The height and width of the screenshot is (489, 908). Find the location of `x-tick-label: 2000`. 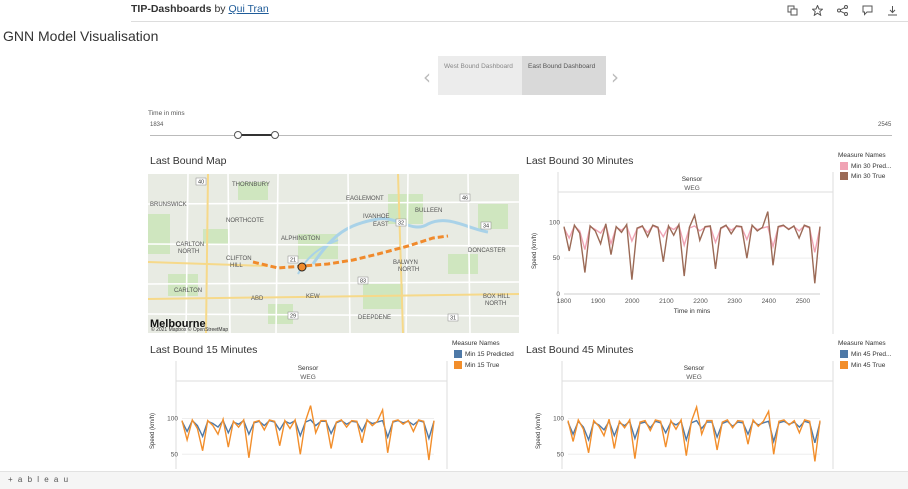

x-tick-label: 2000 is located at coordinates (632, 301).